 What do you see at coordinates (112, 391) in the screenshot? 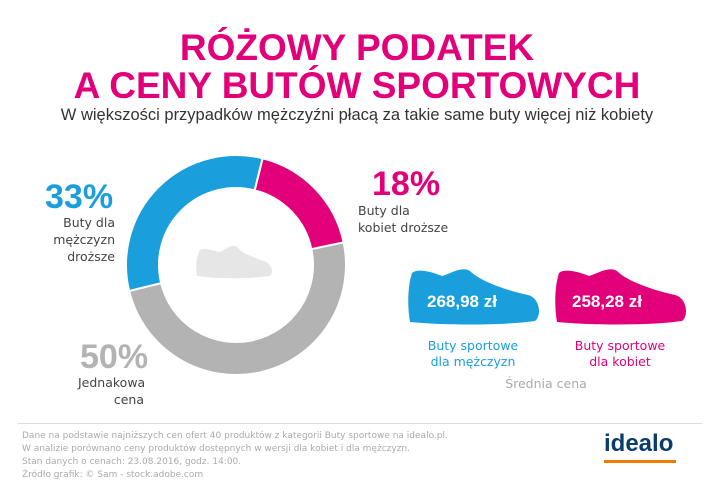
I see `slice-equal-label: Jednakowa cena` at bounding box center [112, 391].